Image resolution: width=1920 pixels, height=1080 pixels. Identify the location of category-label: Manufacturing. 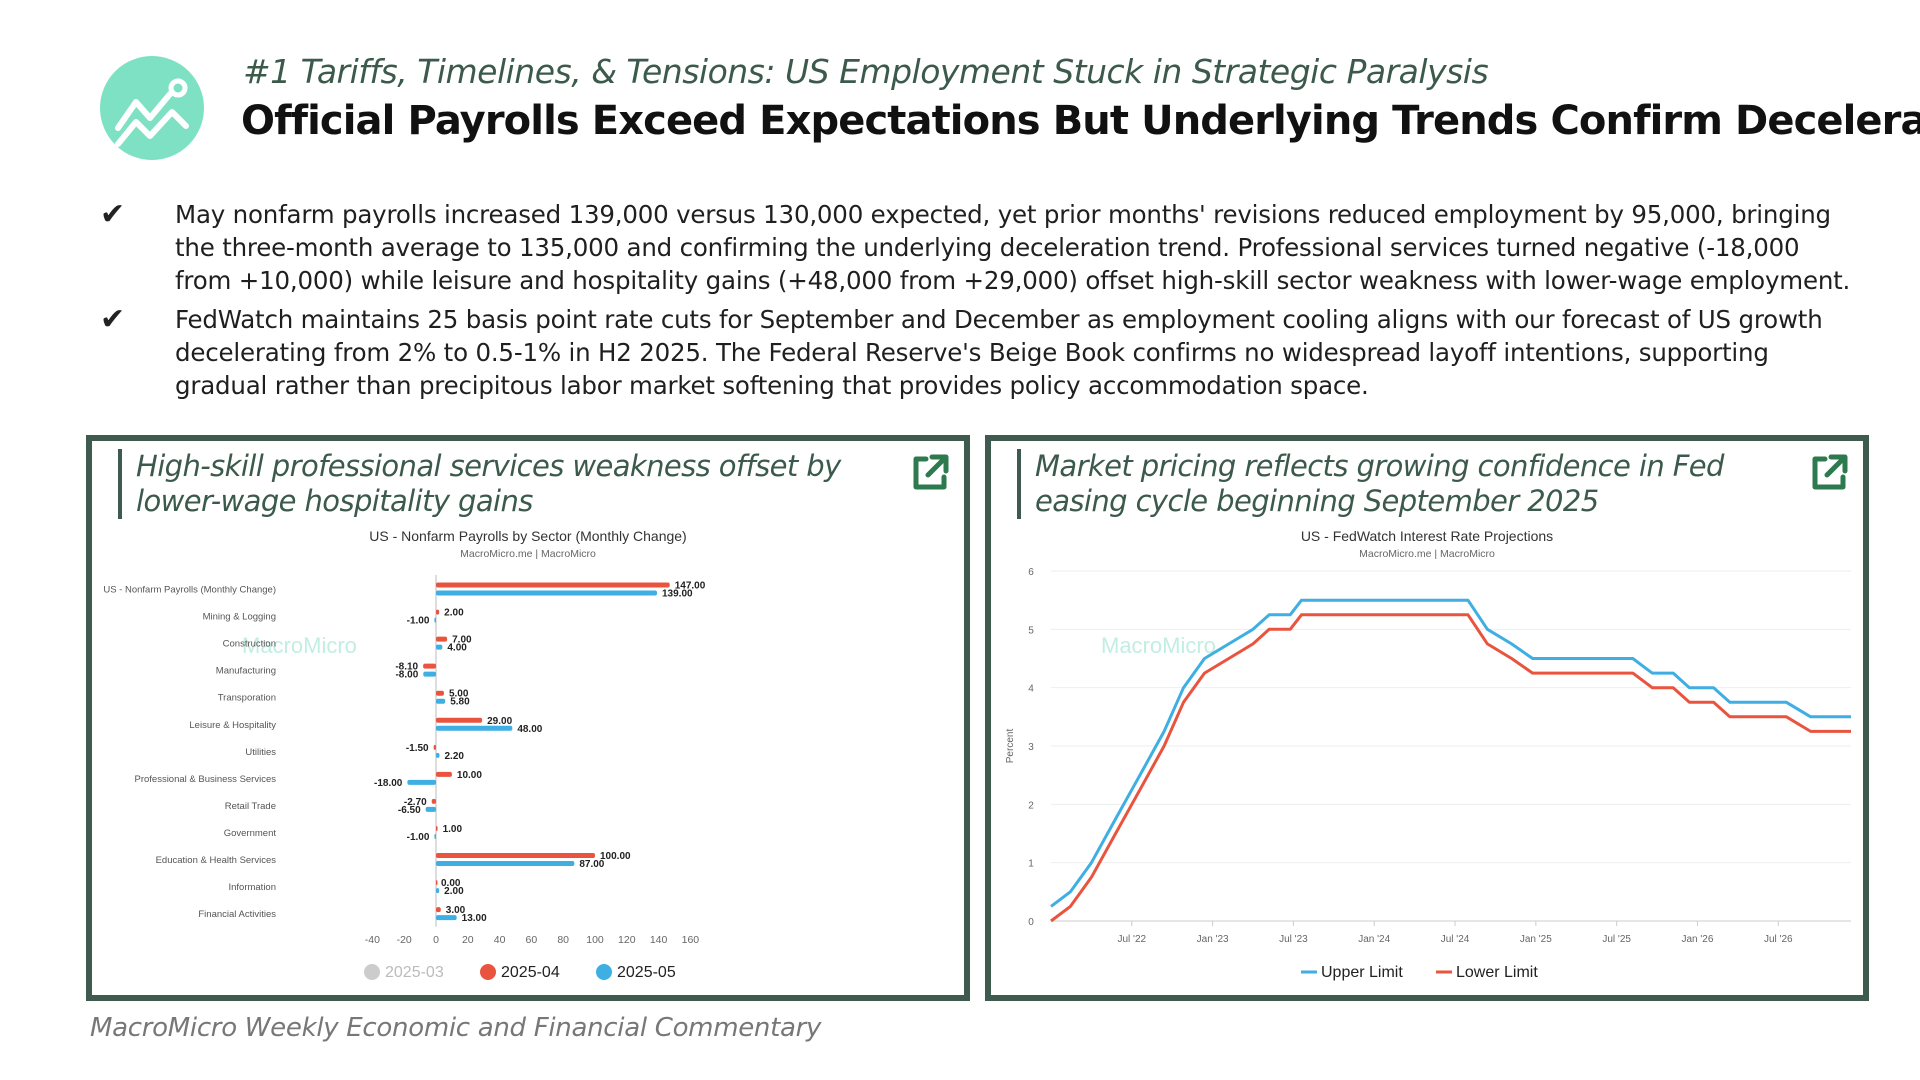
(246, 671).